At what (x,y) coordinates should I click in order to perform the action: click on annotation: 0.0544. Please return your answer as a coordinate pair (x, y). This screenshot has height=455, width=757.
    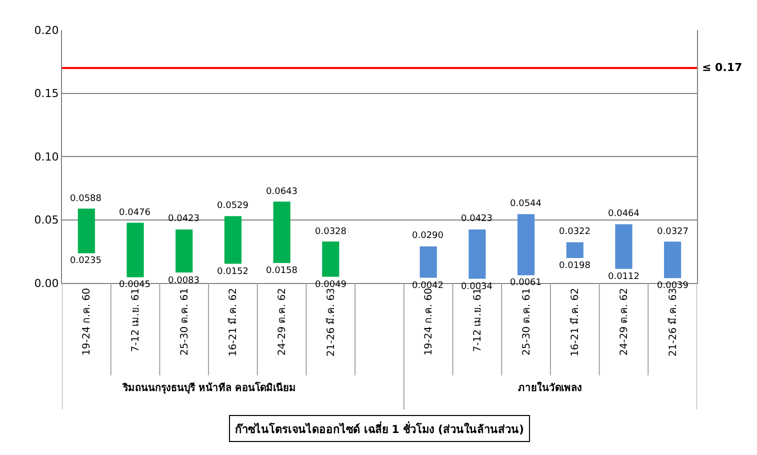
    Looking at the image, I should click on (526, 204).